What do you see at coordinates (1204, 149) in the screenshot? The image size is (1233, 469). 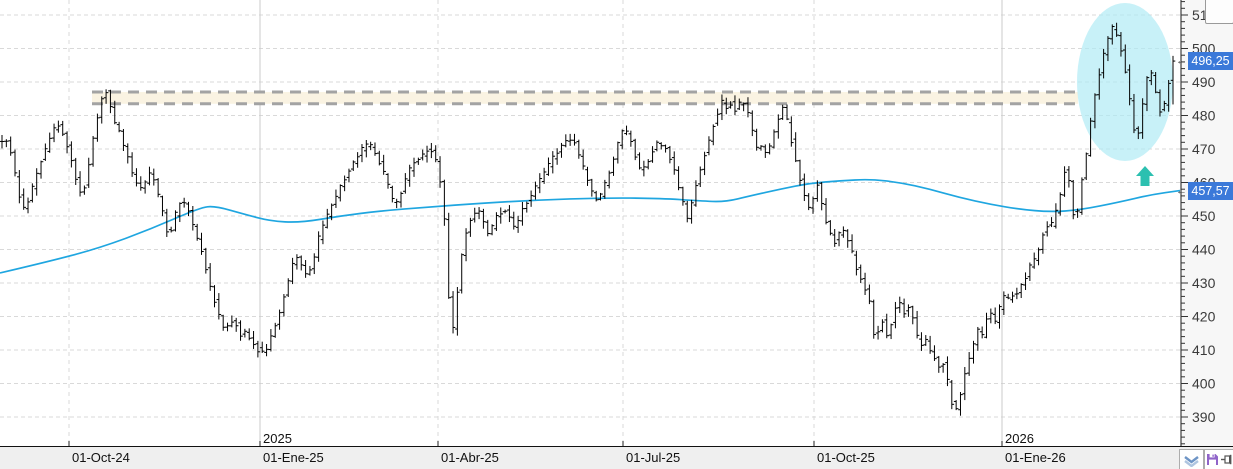 I see `y-axis-label: 470` at bounding box center [1204, 149].